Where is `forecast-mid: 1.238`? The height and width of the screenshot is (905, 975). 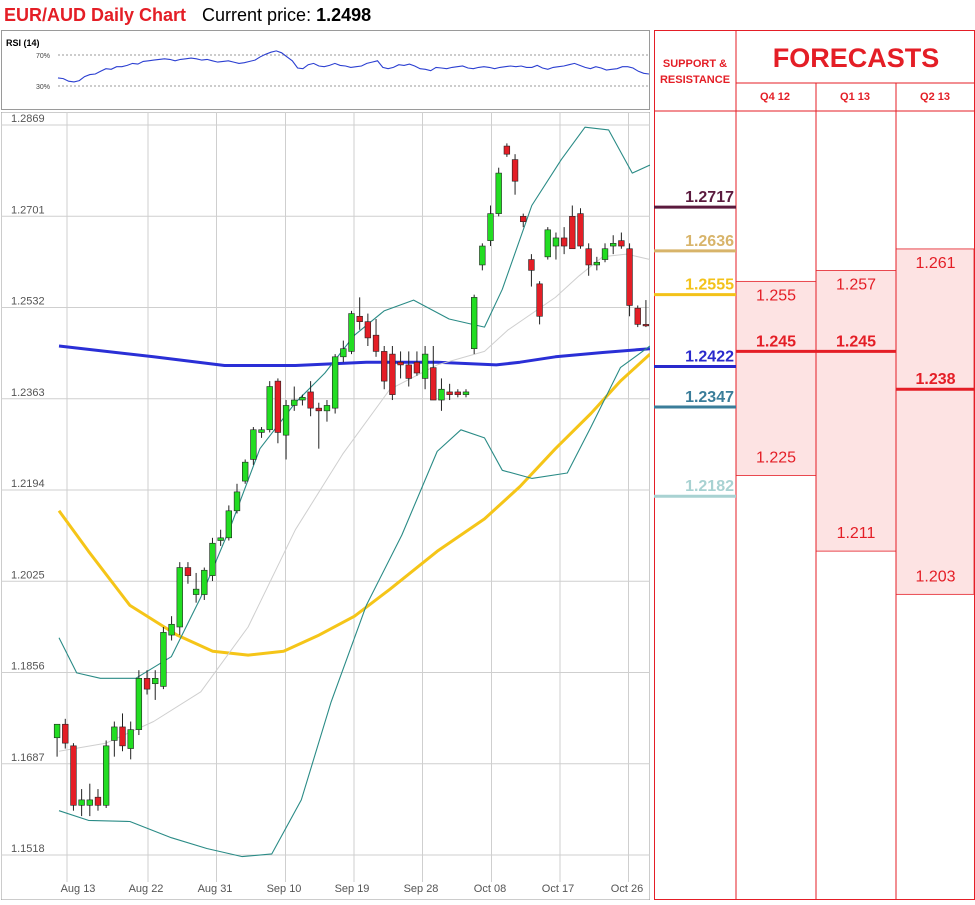
forecast-mid: 1.238 is located at coordinates (935, 379).